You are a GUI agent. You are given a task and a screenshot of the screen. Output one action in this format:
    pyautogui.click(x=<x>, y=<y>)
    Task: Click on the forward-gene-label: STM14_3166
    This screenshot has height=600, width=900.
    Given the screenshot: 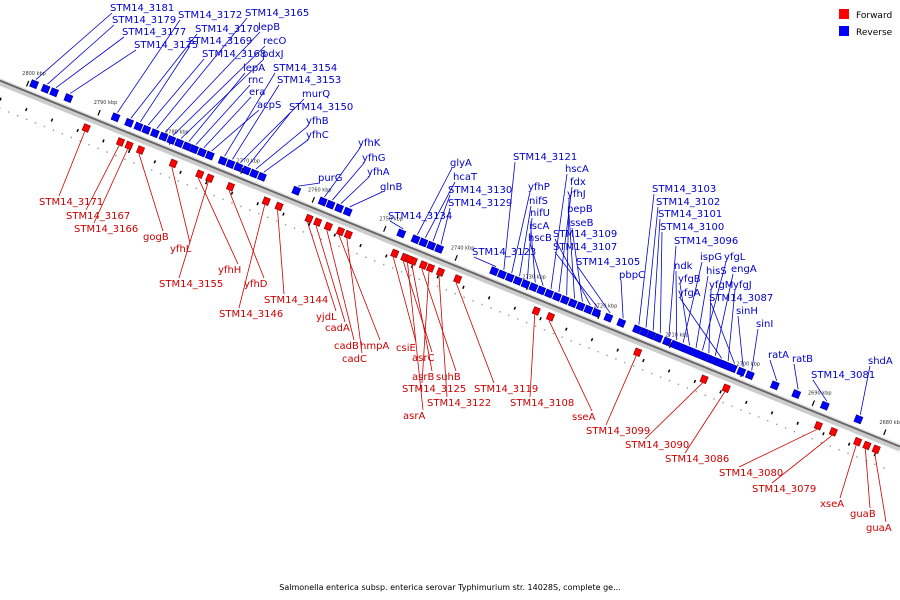 What is the action you would take?
    pyautogui.click(x=106, y=229)
    